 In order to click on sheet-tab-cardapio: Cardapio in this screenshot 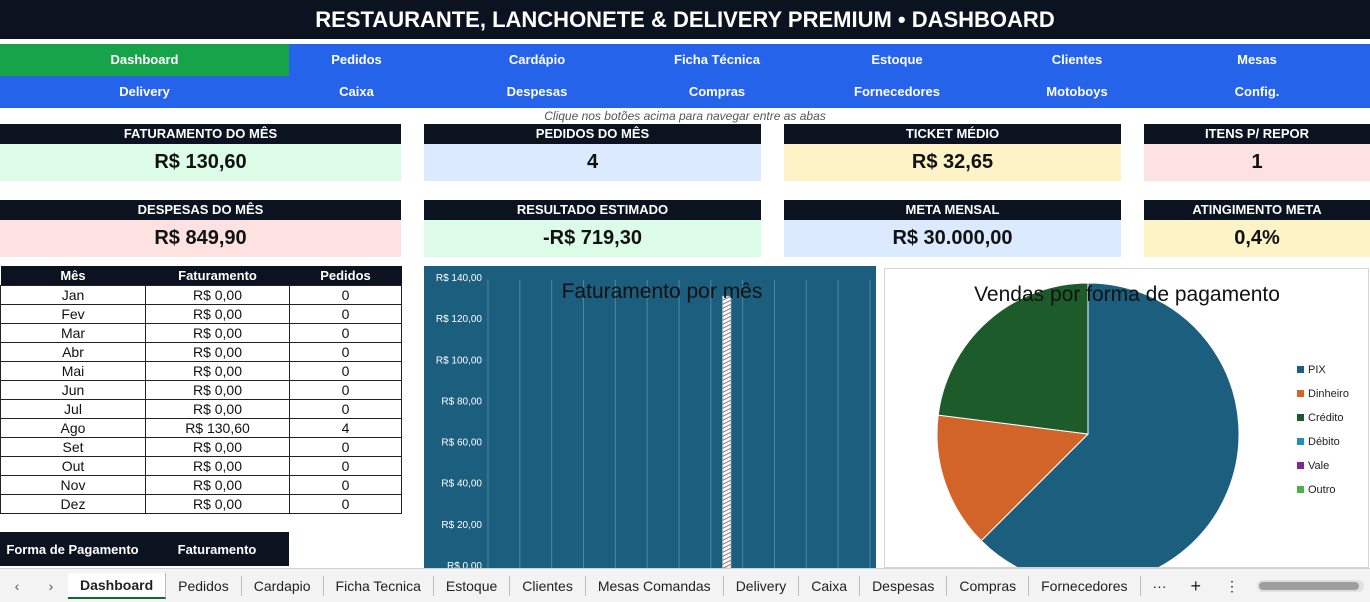, I will do `click(283, 585)`.